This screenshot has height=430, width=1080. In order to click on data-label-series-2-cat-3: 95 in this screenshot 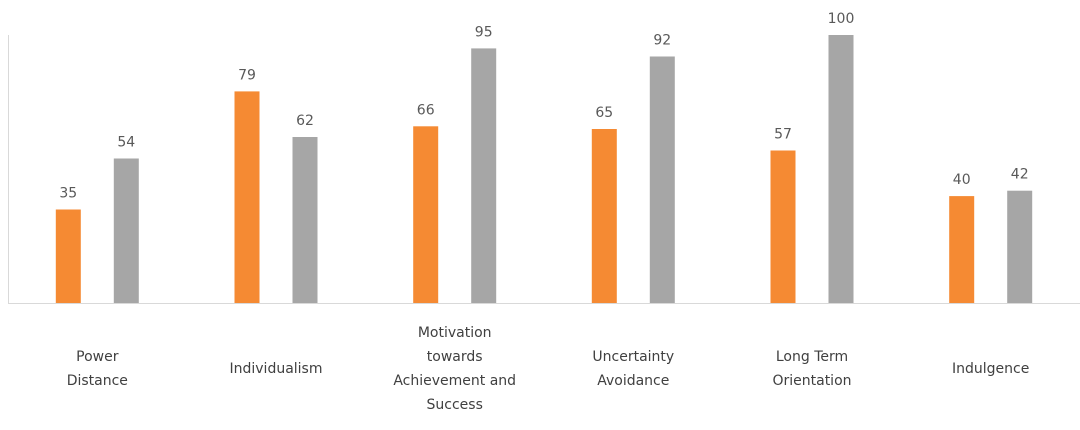, I will do `click(484, 32)`.